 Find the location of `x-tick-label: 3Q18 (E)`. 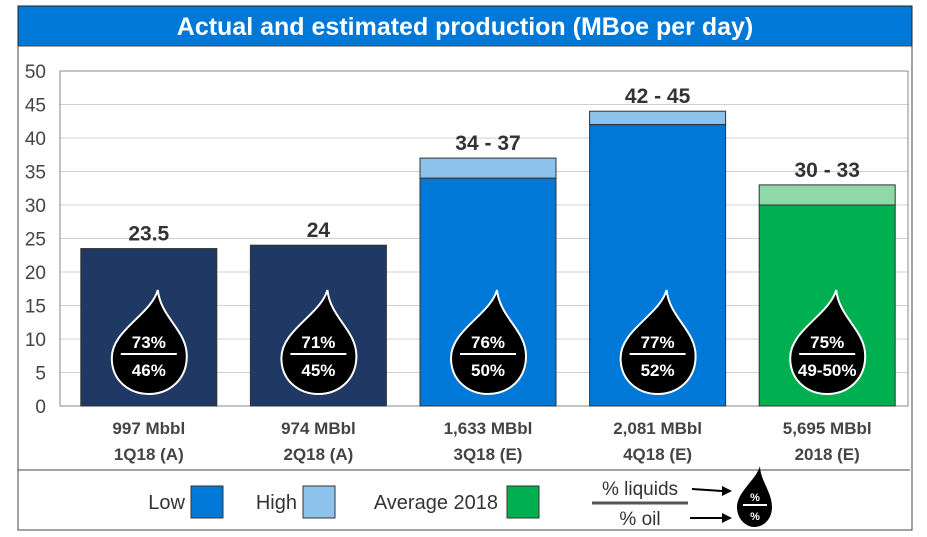

x-tick-label: 3Q18 (E) is located at coordinates (488, 454).